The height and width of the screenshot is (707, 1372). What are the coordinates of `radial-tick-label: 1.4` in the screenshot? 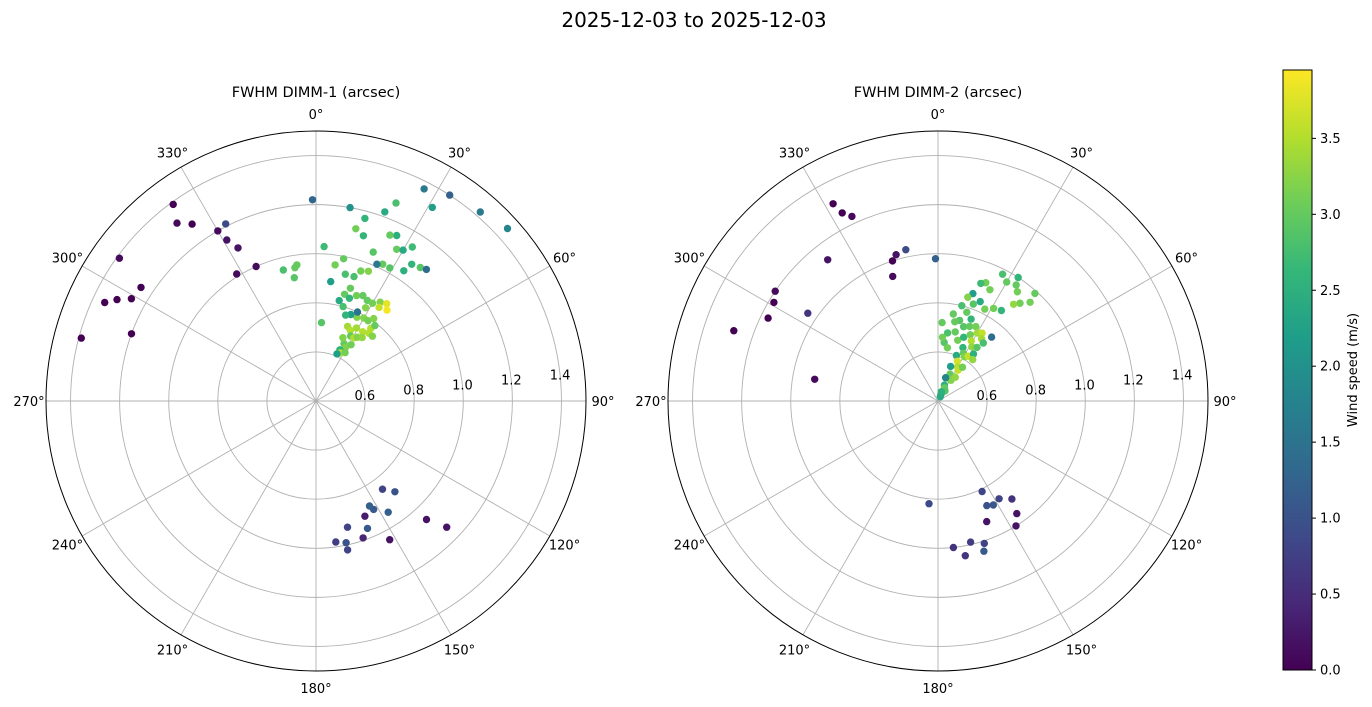 It's located at (1182, 375).